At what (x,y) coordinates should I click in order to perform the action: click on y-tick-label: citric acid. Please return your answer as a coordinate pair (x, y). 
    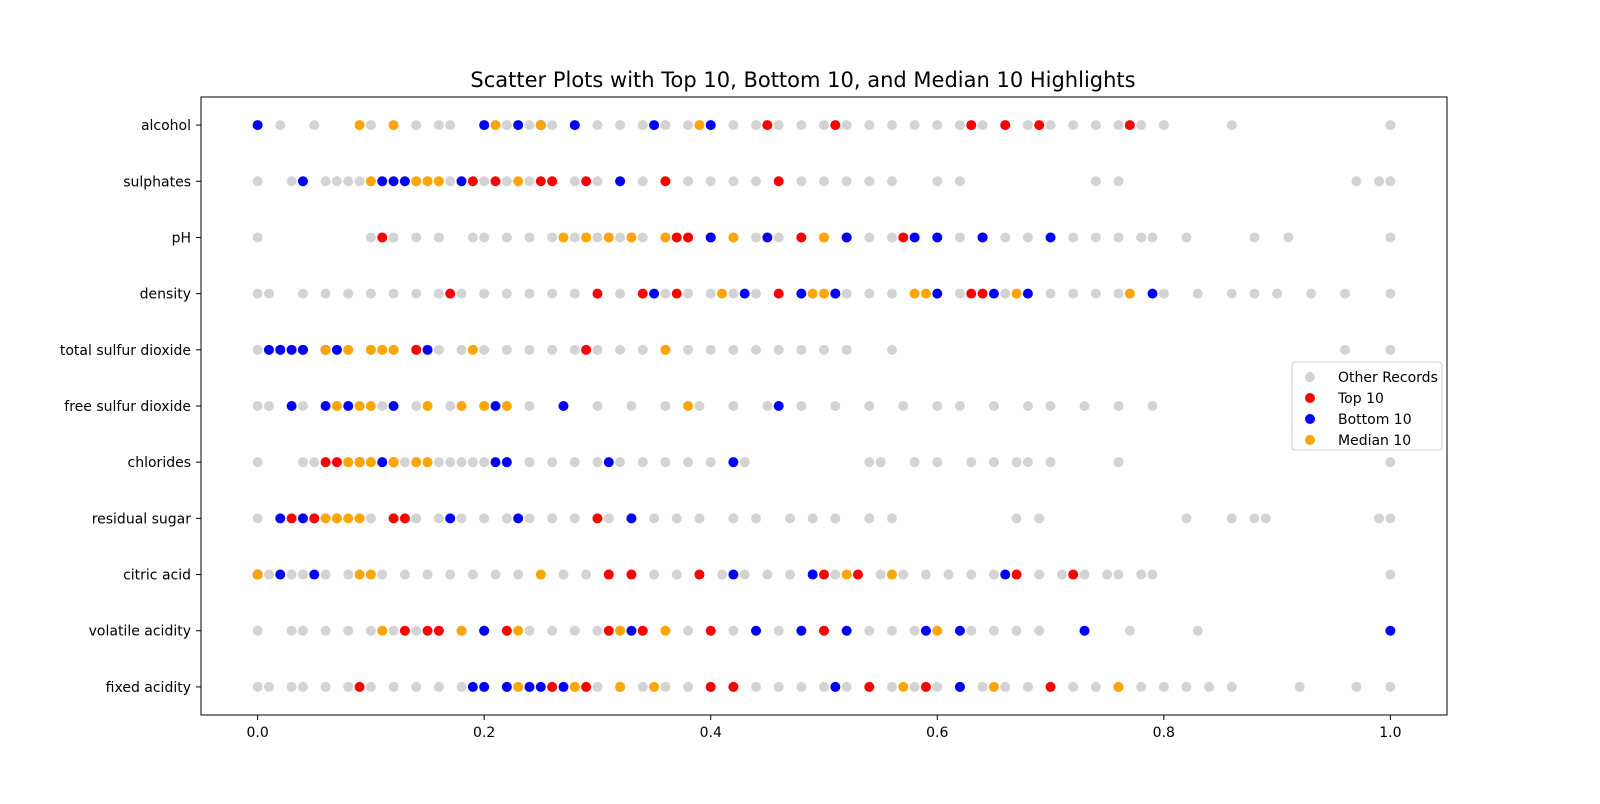
    Looking at the image, I should click on (157, 576).